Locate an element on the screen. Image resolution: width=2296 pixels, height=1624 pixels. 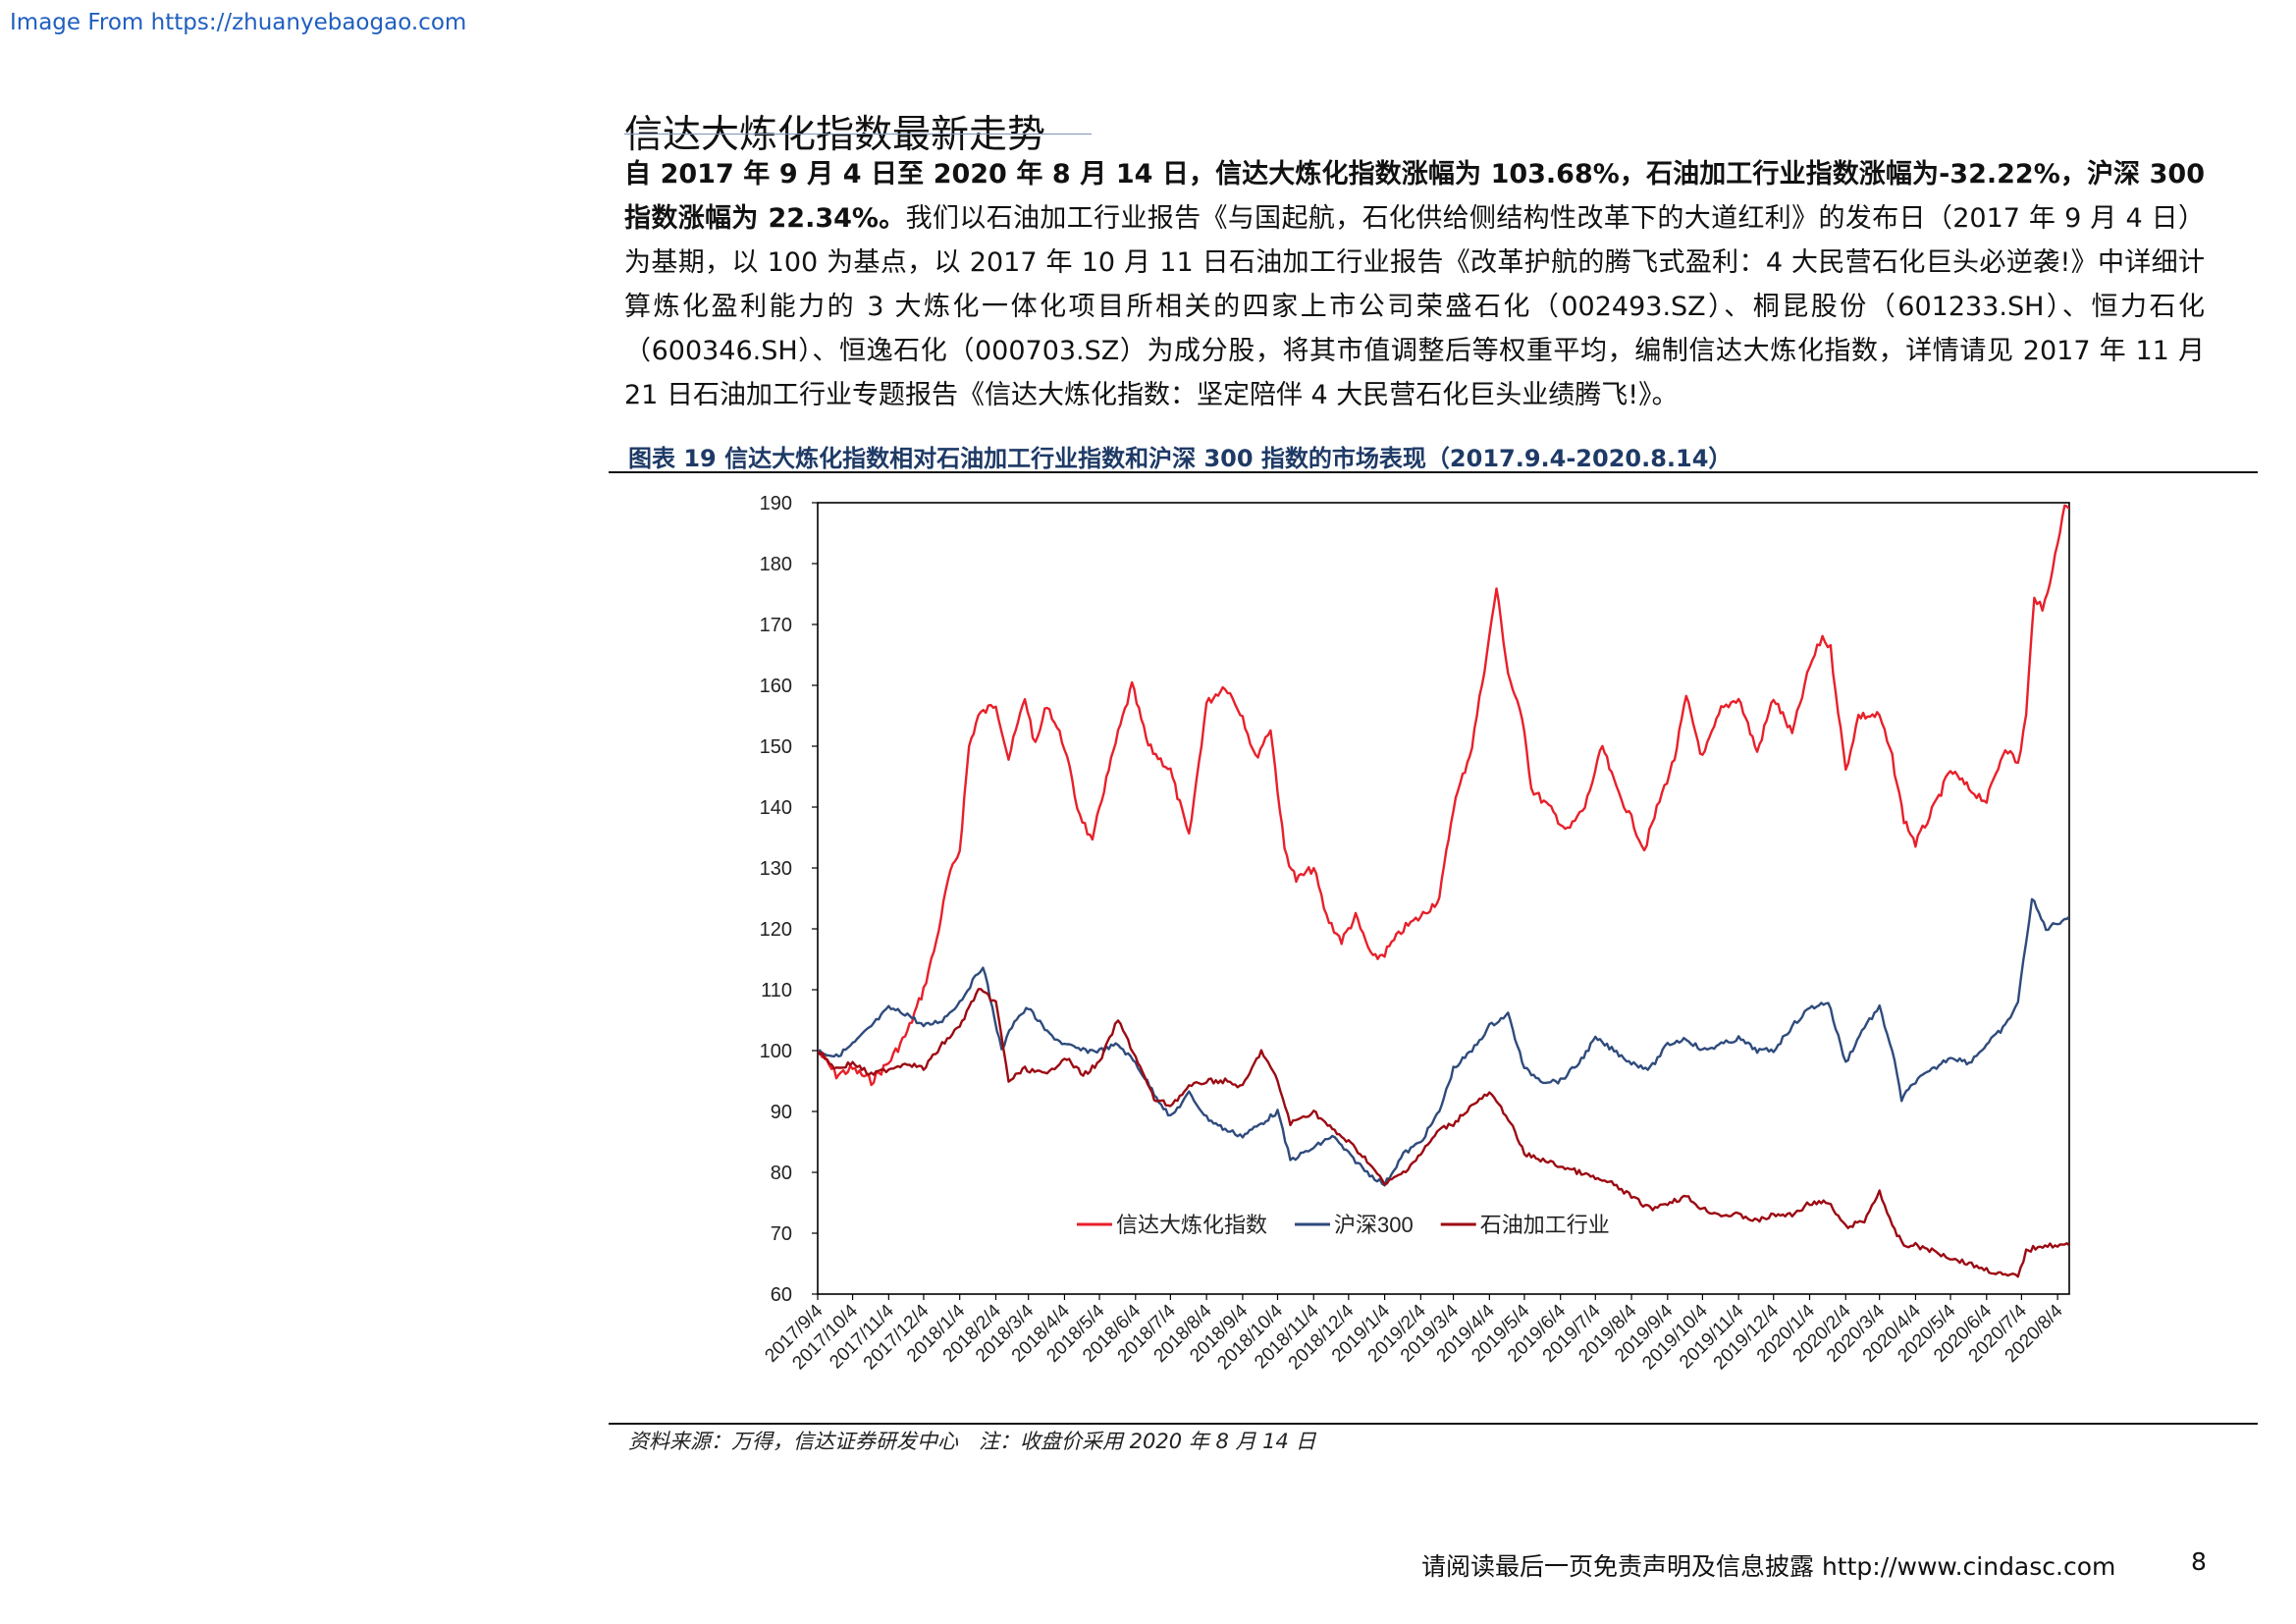
y-tick-label: 80 is located at coordinates (781, 1173).